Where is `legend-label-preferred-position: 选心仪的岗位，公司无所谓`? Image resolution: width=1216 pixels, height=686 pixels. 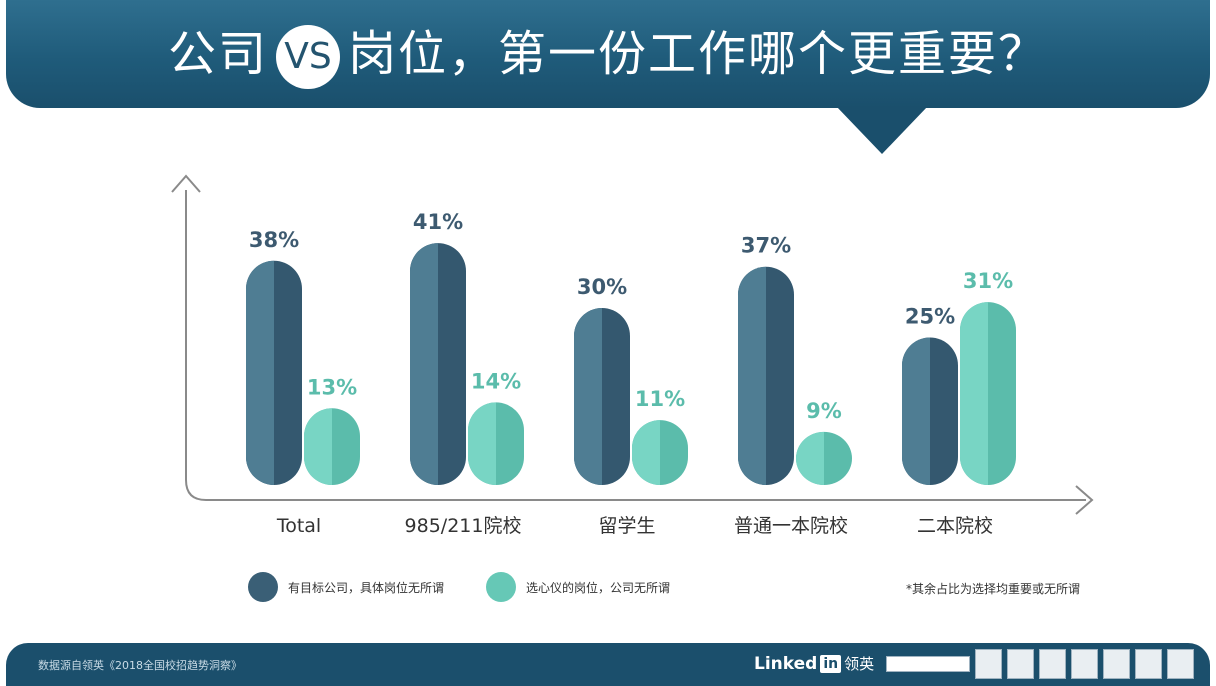 legend-label-preferred-position: 选心仪的岗位，公司无所谓 is located at coordinates (598, 587).